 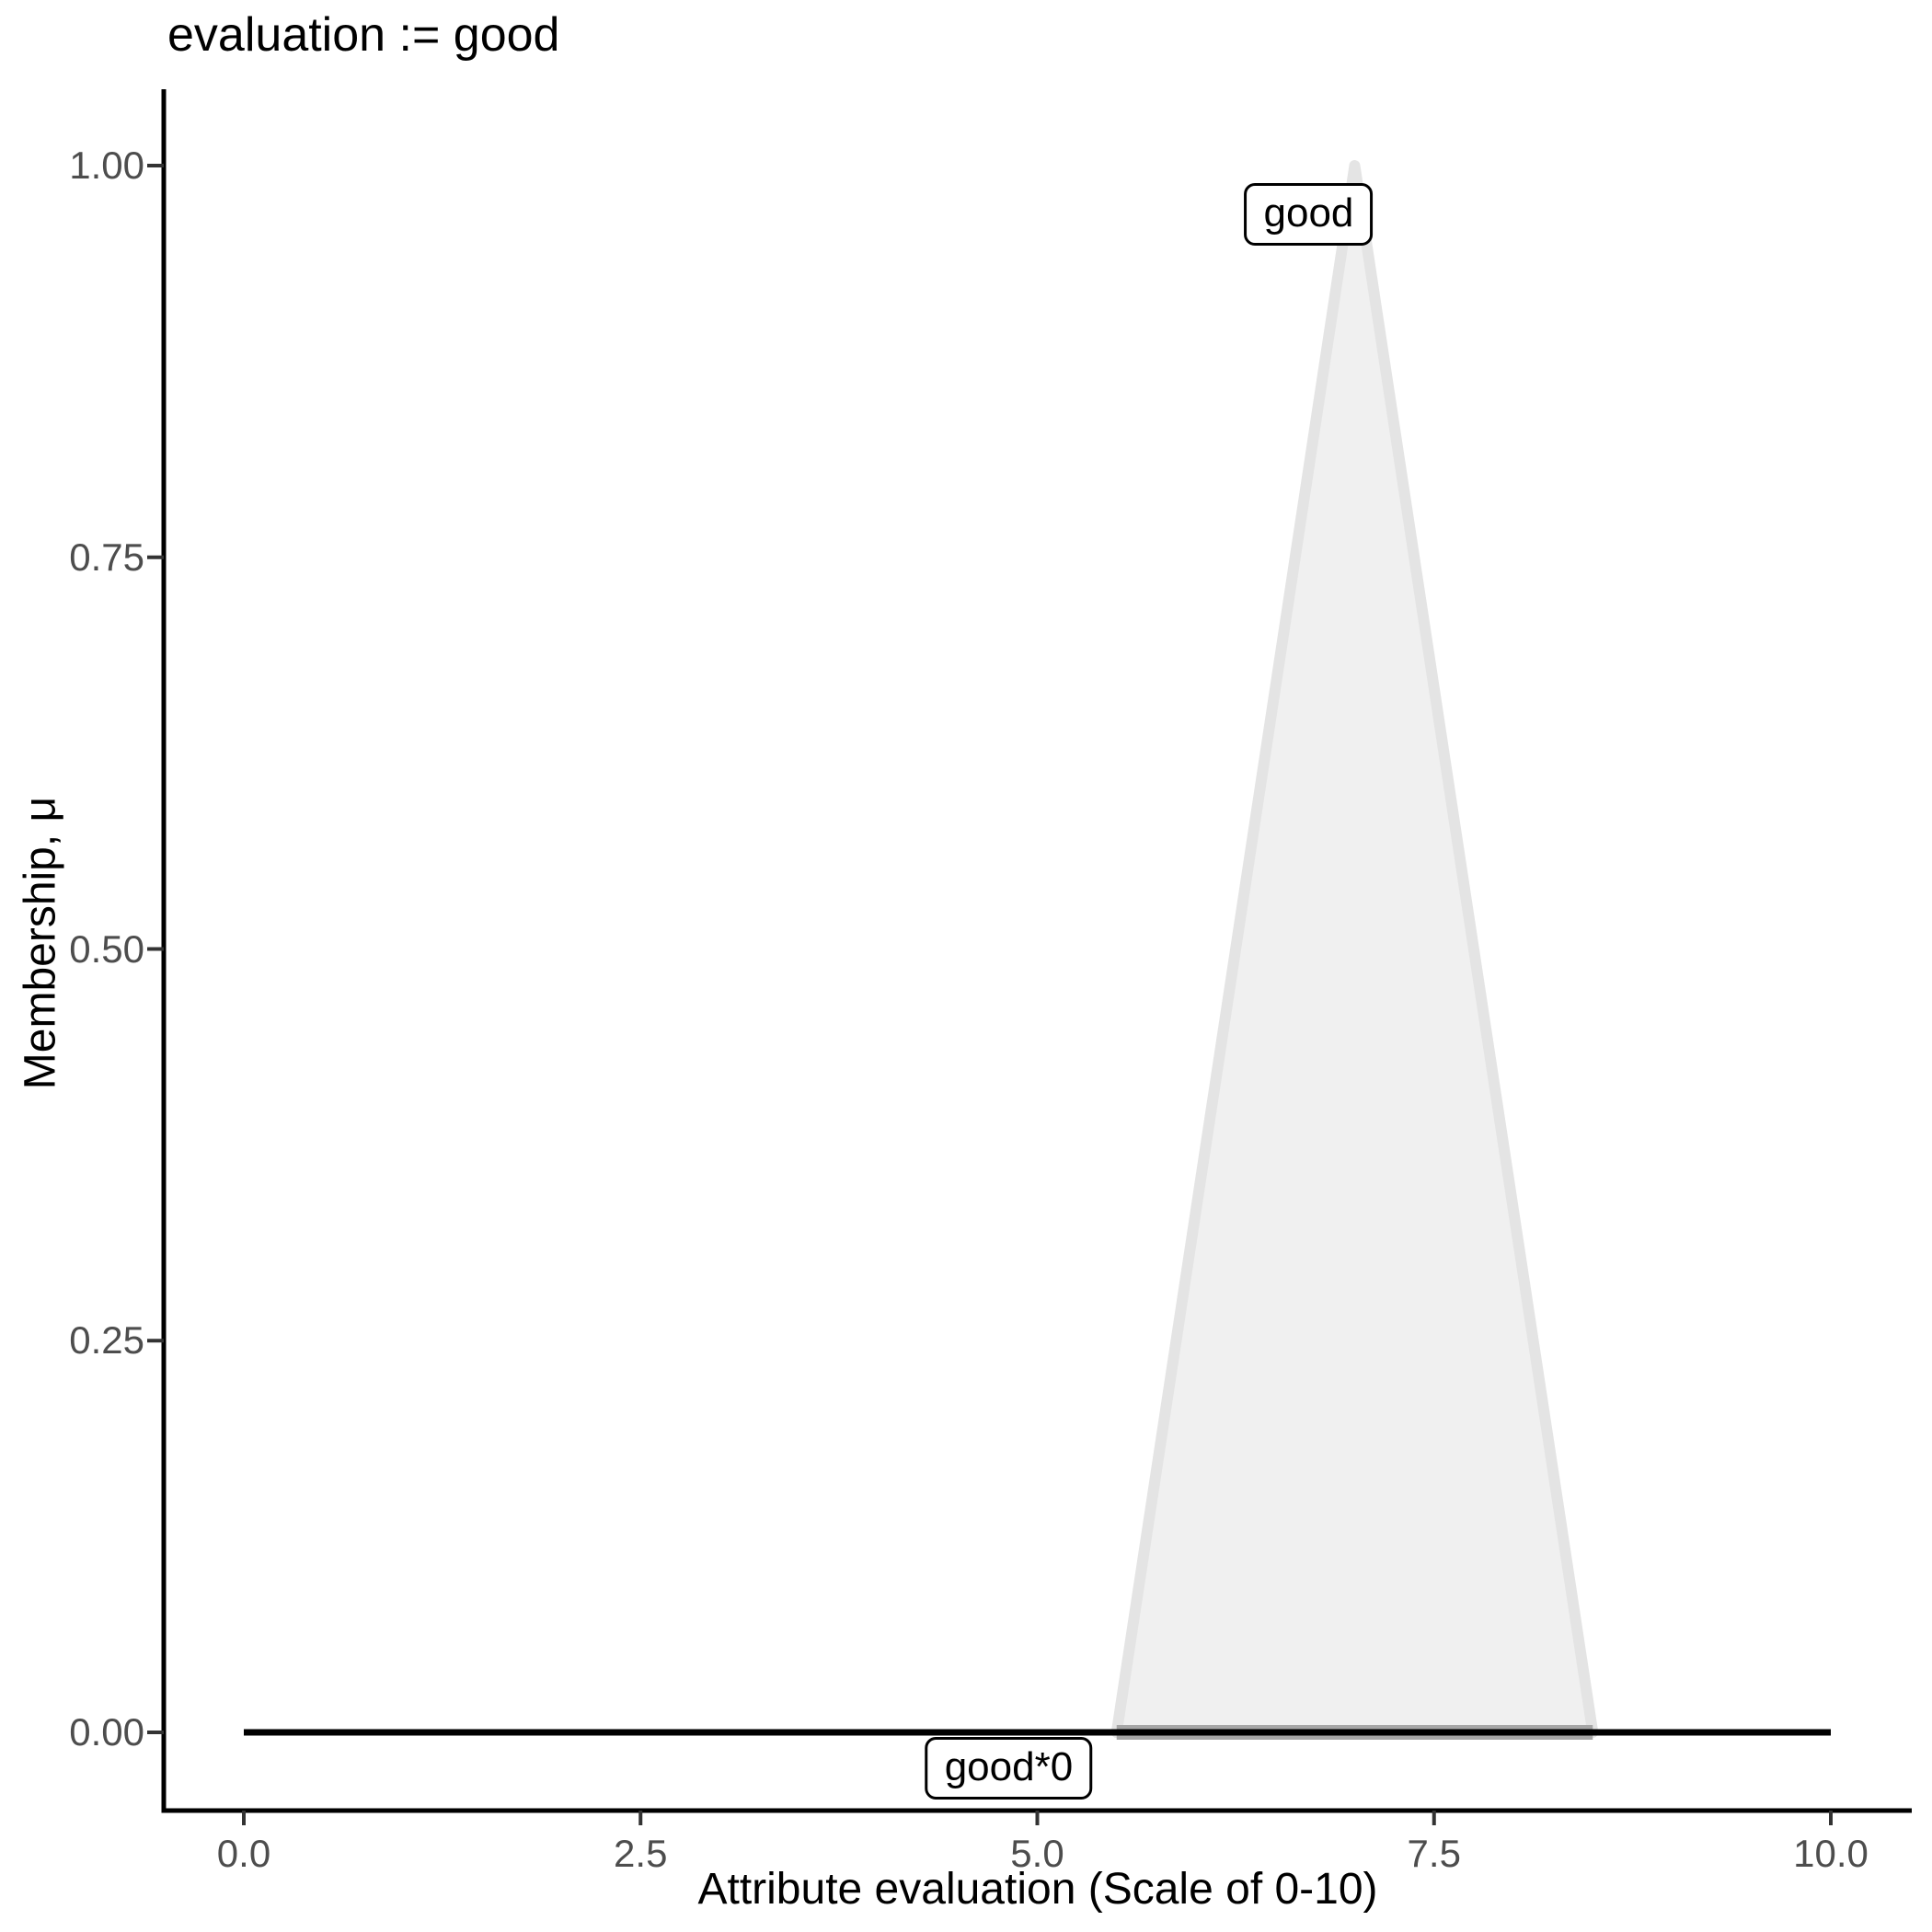 What do you see at coordinates (1037, 1853) in the screenshot?
I see `x-tick-label: 5.0` at bounding box center [1037, 1853].